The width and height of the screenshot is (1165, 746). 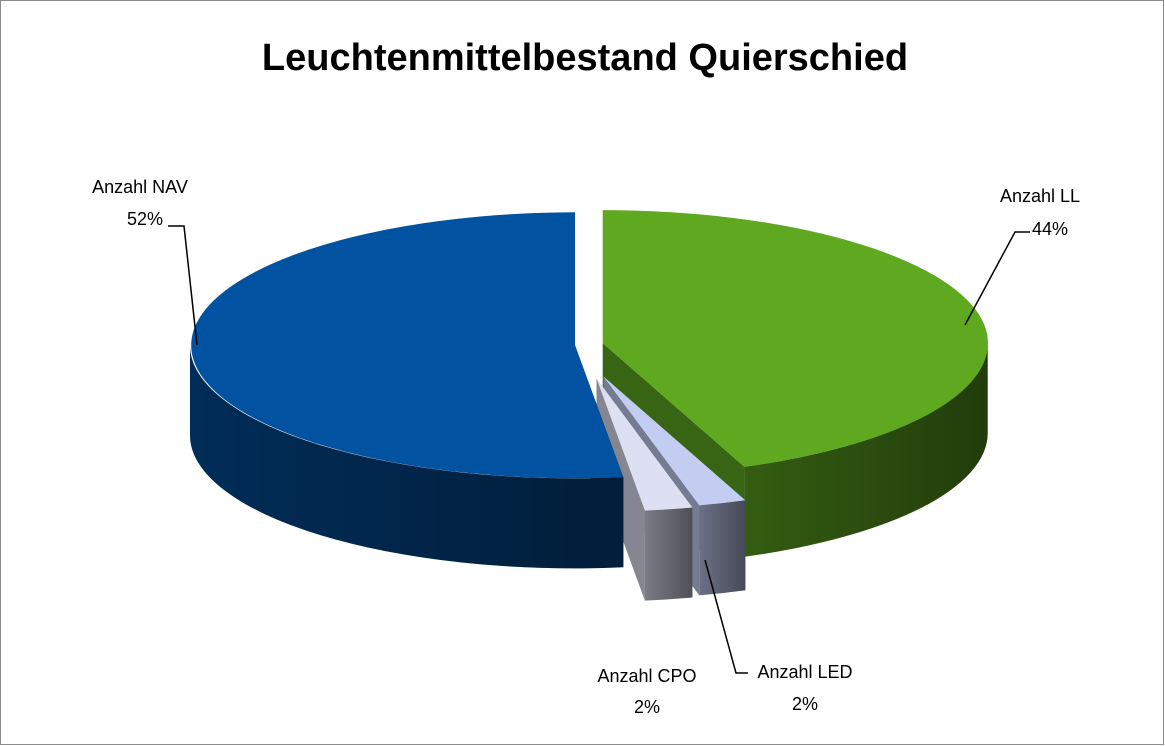 I want to click on data-label-value: 44%, so click(x=1050, y=229).